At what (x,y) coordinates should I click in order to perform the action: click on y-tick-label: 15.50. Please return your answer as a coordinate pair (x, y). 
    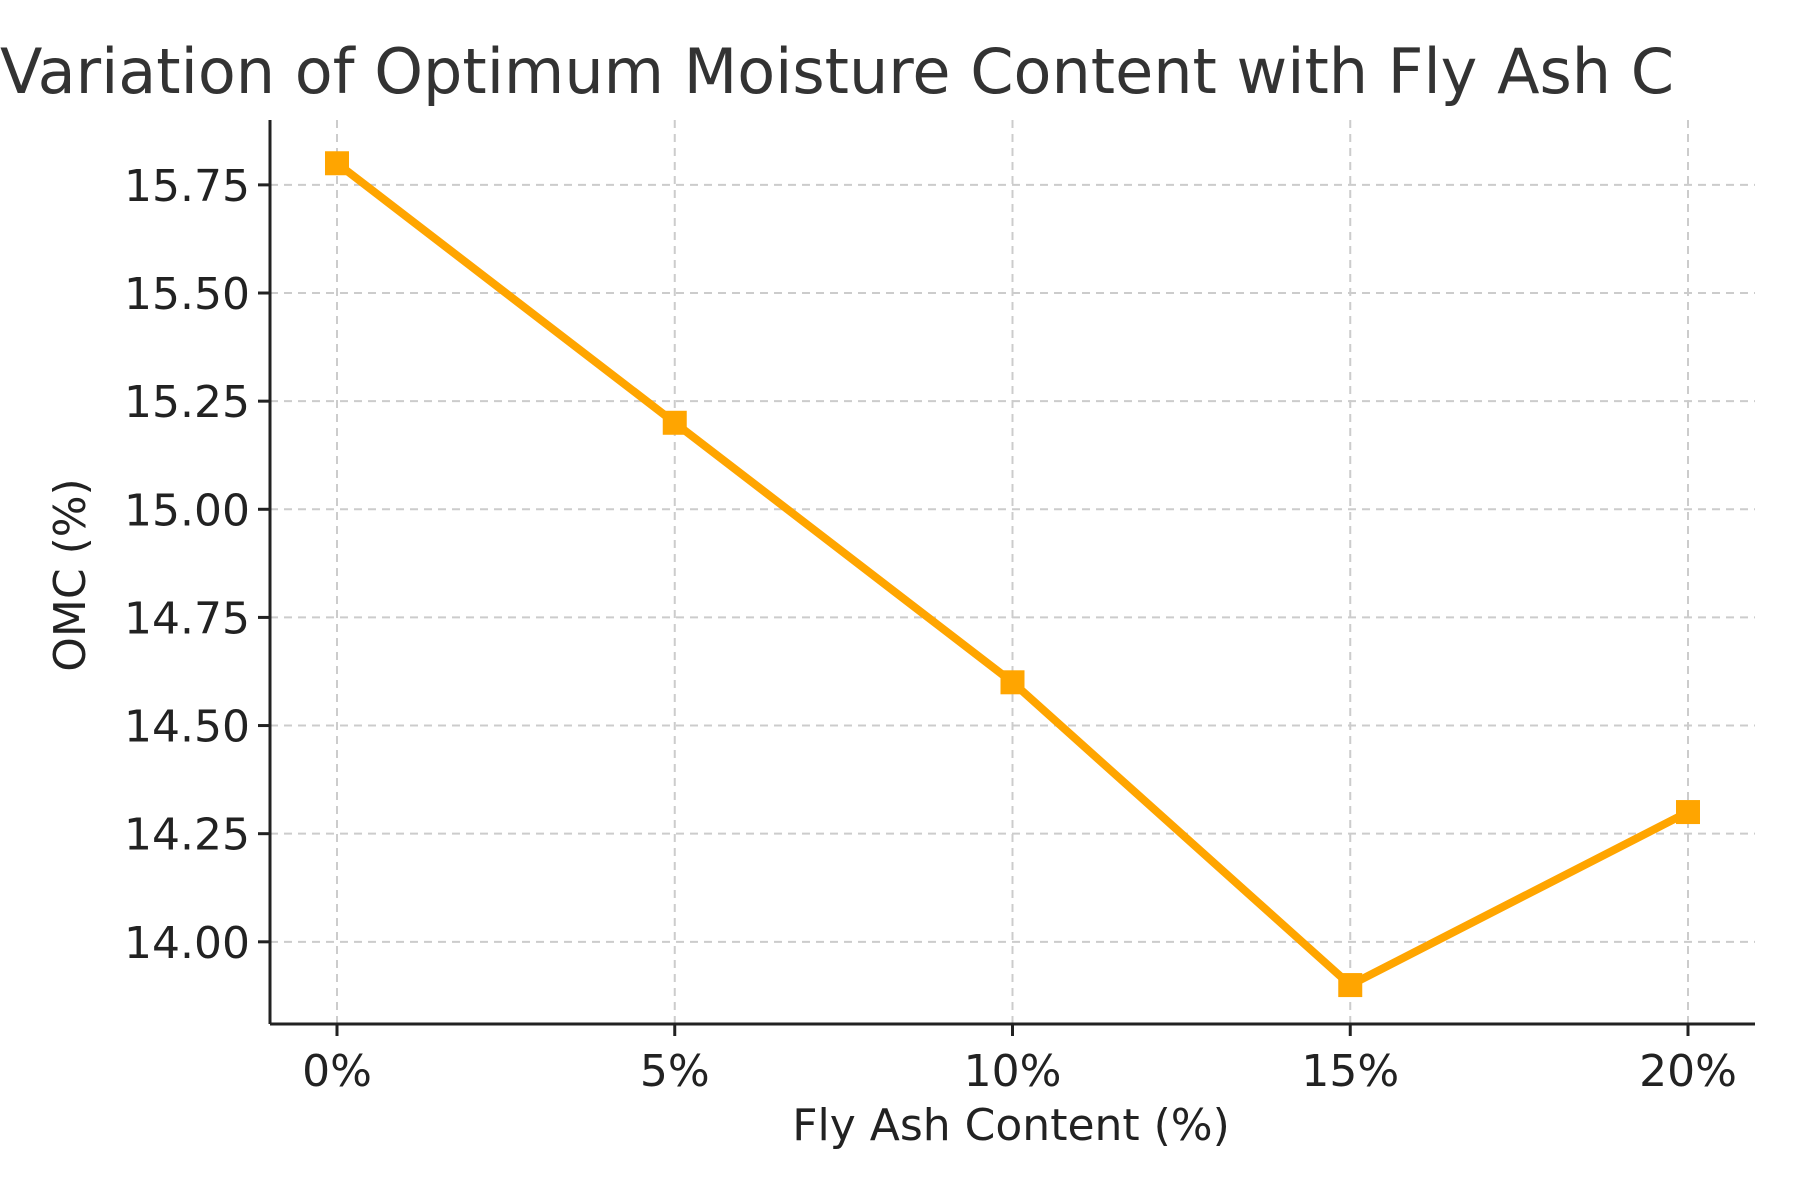
    Looking at the image, I should click on (187, 294).